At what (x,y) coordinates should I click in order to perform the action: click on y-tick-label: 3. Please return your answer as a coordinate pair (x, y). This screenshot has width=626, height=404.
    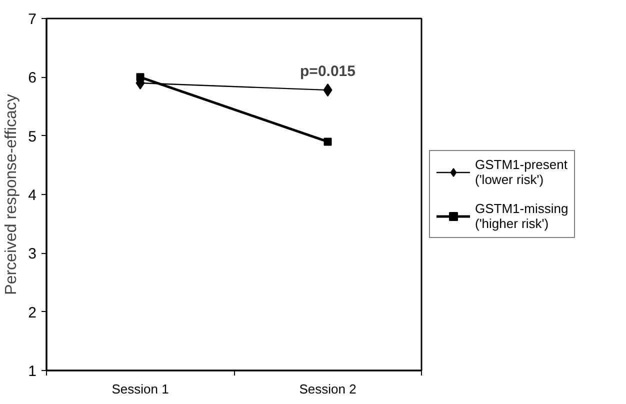
    Looking at the image, I should click on (32, 254).